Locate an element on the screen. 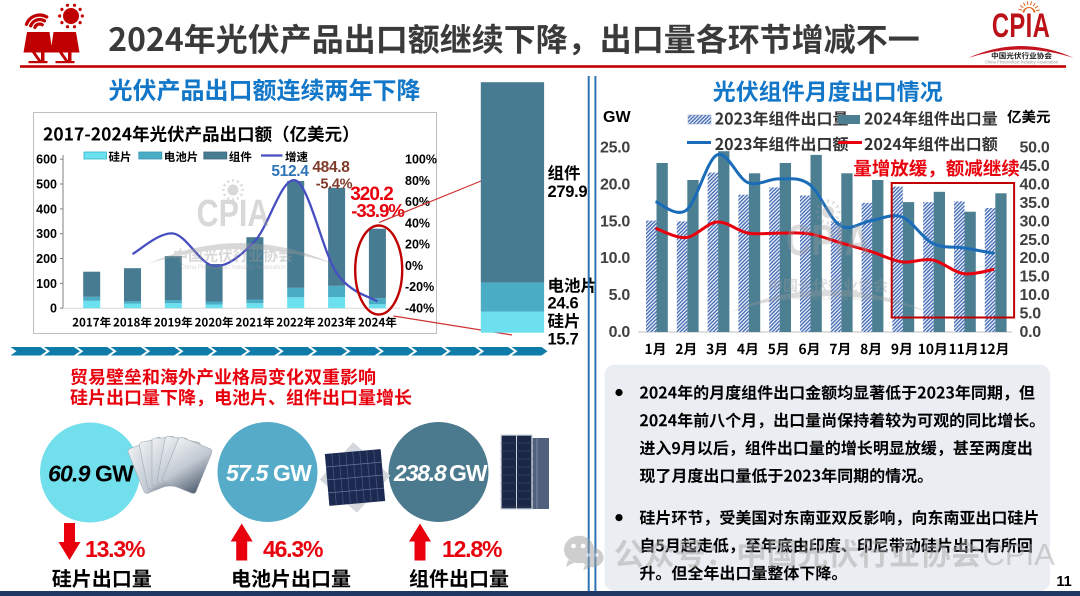  svg-text: 40% is located at coordinates (417, 224).